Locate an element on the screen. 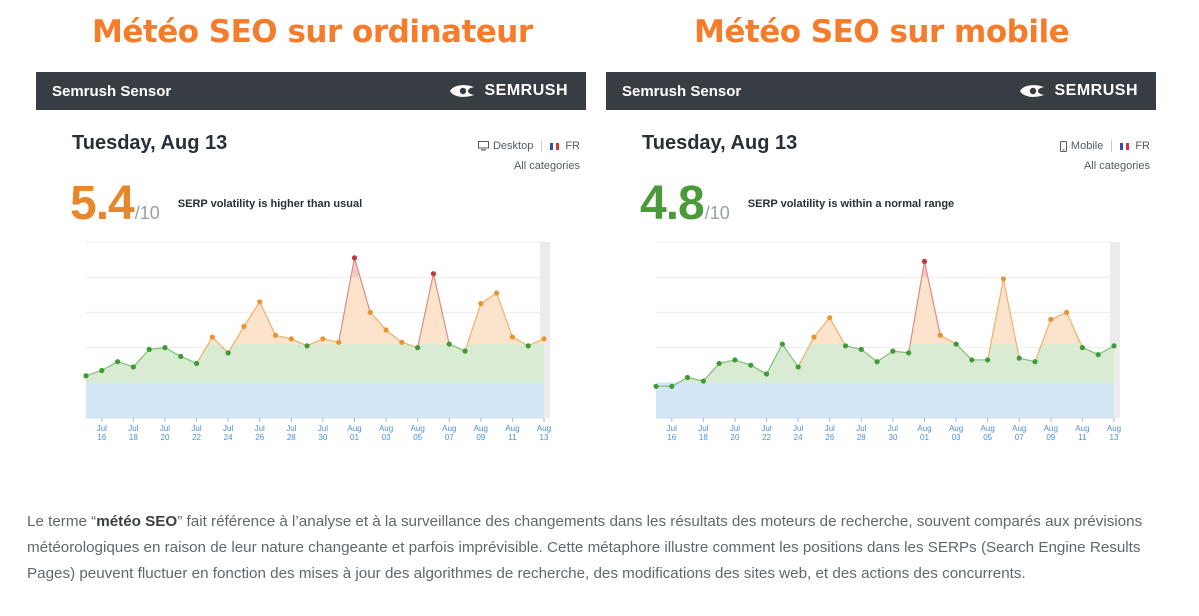  volatility-status: SERP volatility is higher than usual is located at coordinates (270, 204).